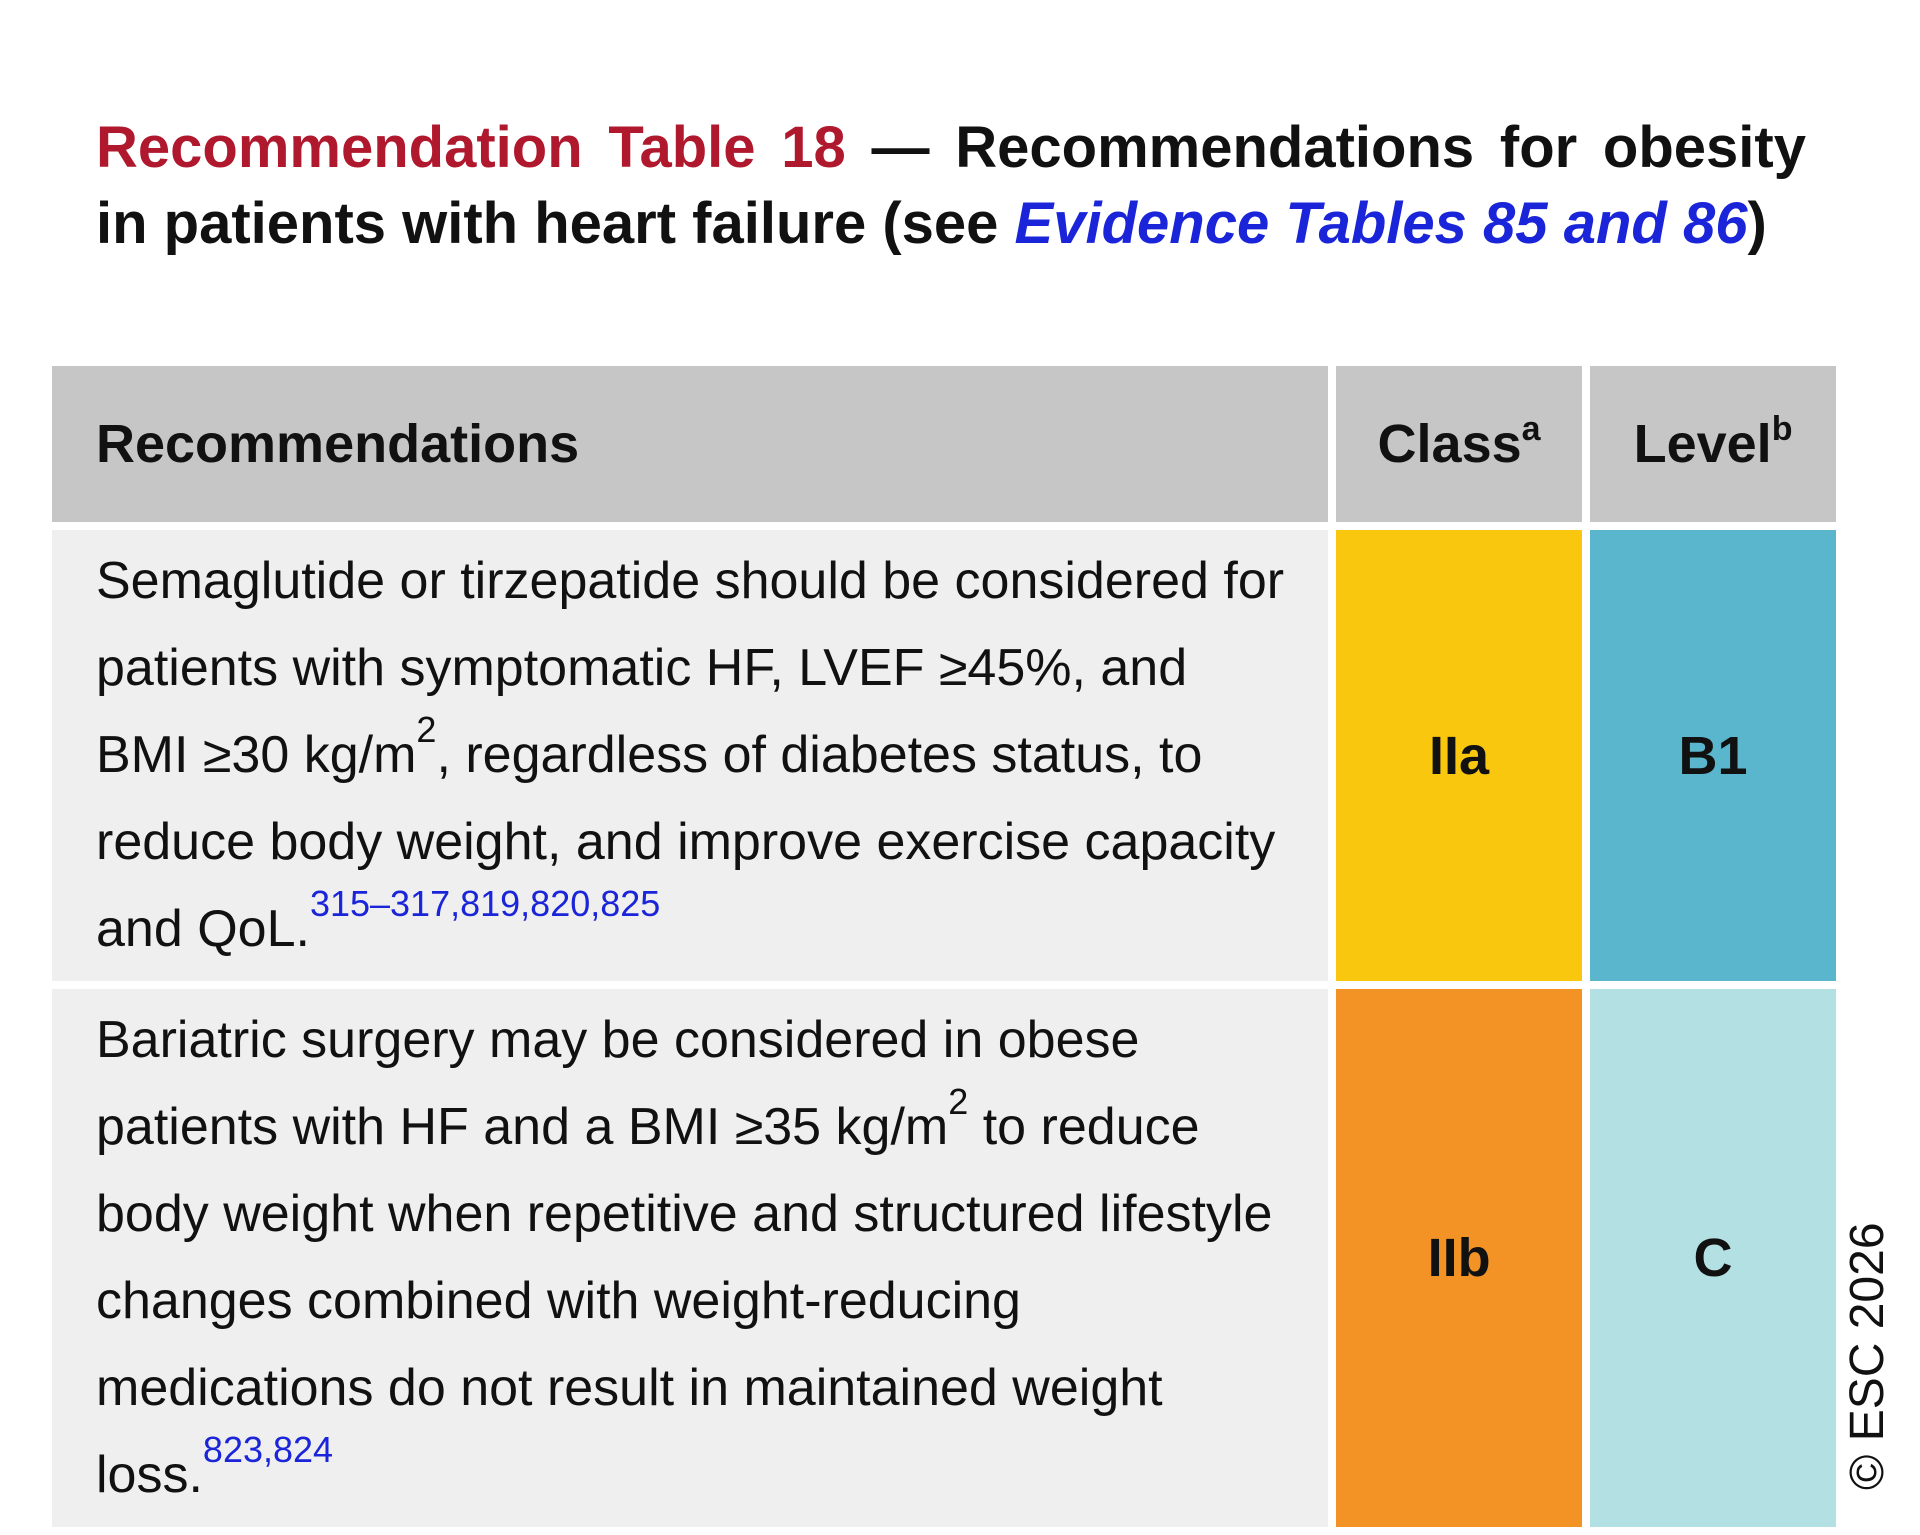  I want to click on copyright-notice: © ESC 2026, so click(1867, 1356).